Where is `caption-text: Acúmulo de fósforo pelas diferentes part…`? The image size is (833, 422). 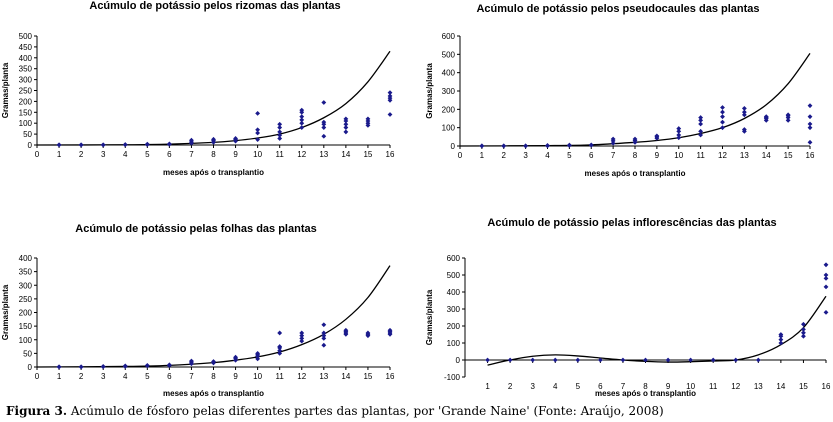 caption-text: Acúmulo de fósforo pelas diferentes part… is located at coordinates (367, 411).